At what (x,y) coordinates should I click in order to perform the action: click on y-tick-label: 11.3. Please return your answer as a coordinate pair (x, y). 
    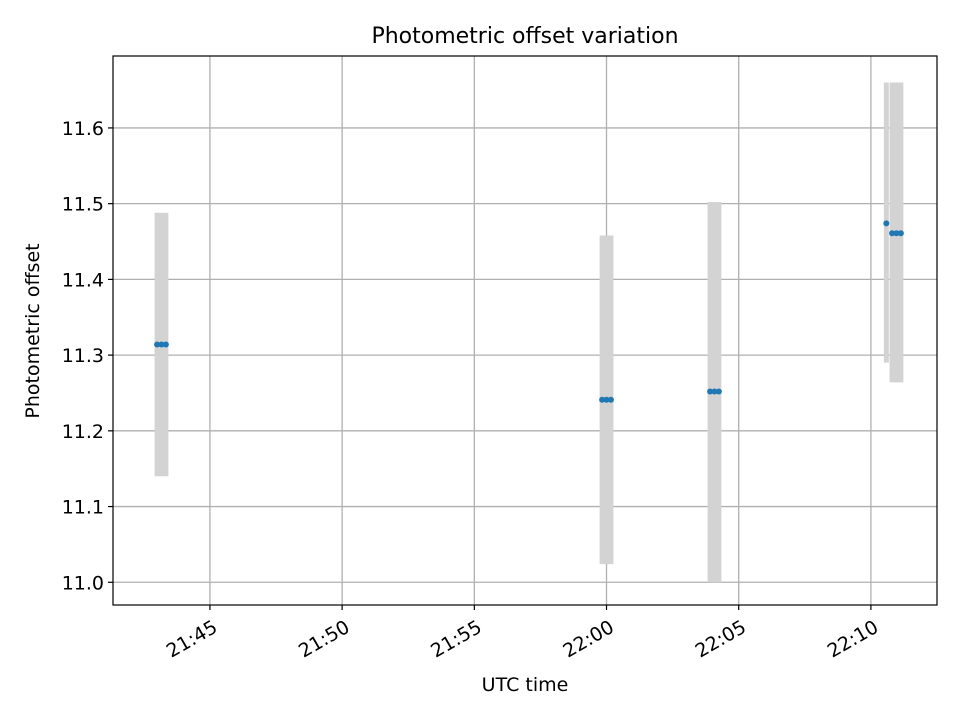
    Looking at the image, I should click on (83, 356).